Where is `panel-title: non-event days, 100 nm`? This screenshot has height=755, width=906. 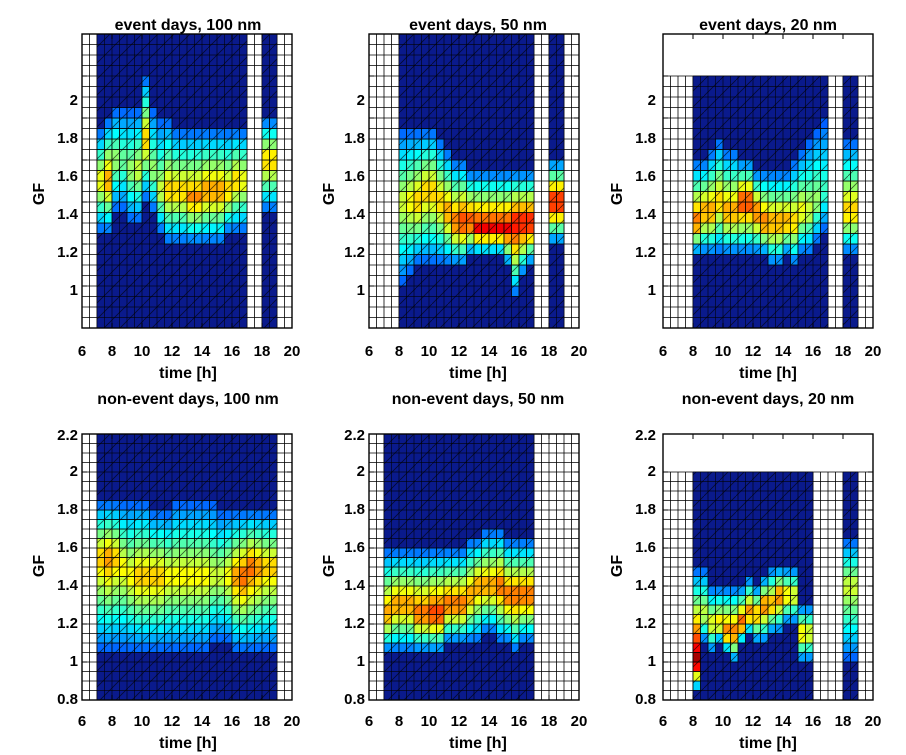
panel-title: non-event days, 100 nm is located at coordinates (187, 399).